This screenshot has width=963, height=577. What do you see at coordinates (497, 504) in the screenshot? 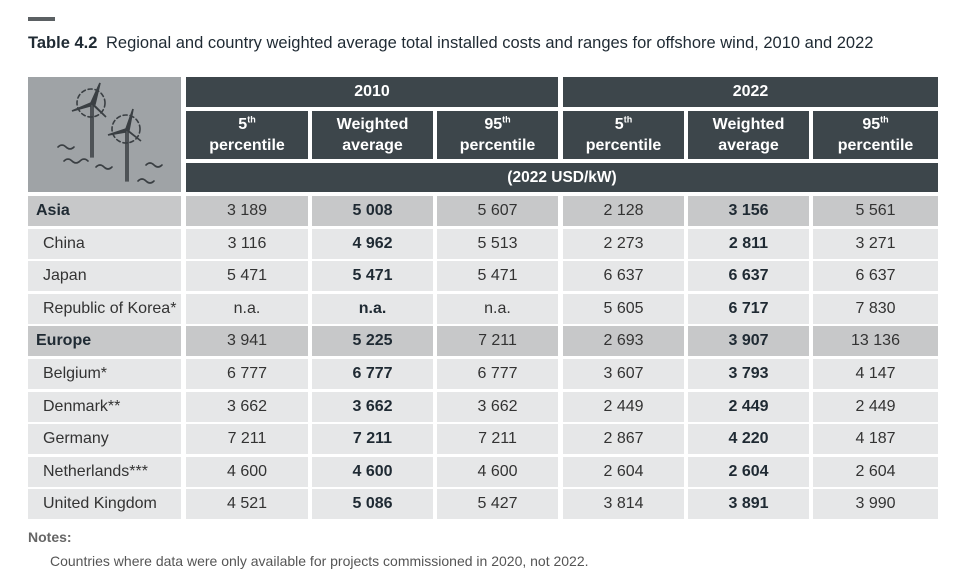
I see `value-cell: 5 427` at bounding box center [497, 504].